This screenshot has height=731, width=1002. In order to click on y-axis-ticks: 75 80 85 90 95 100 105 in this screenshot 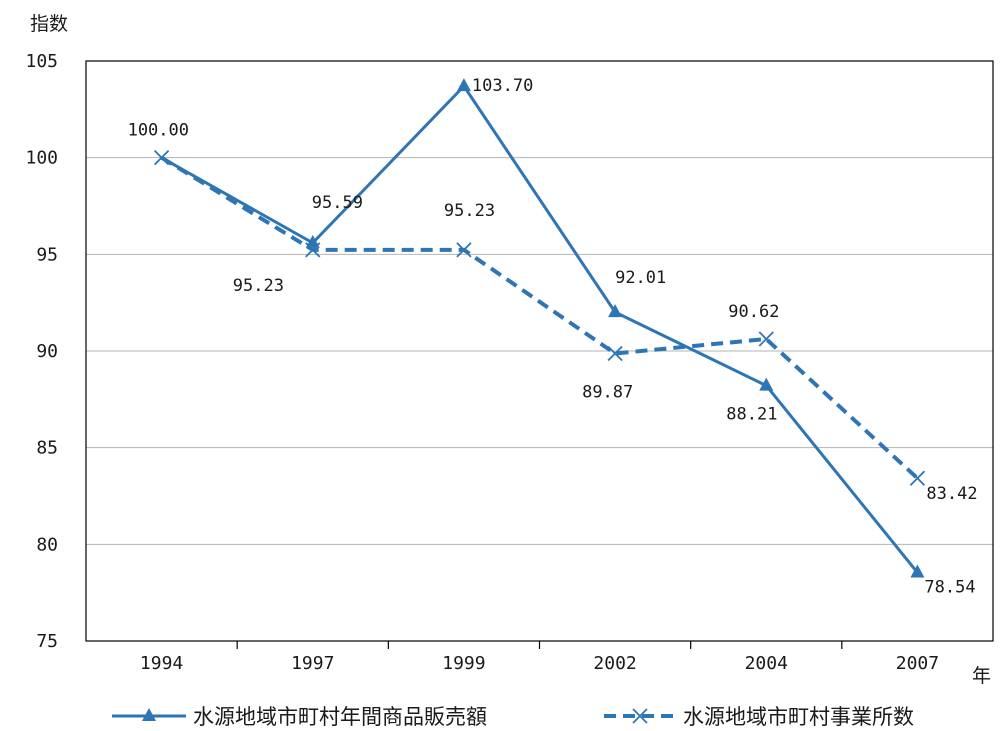, I will do `click(41, 351)`.